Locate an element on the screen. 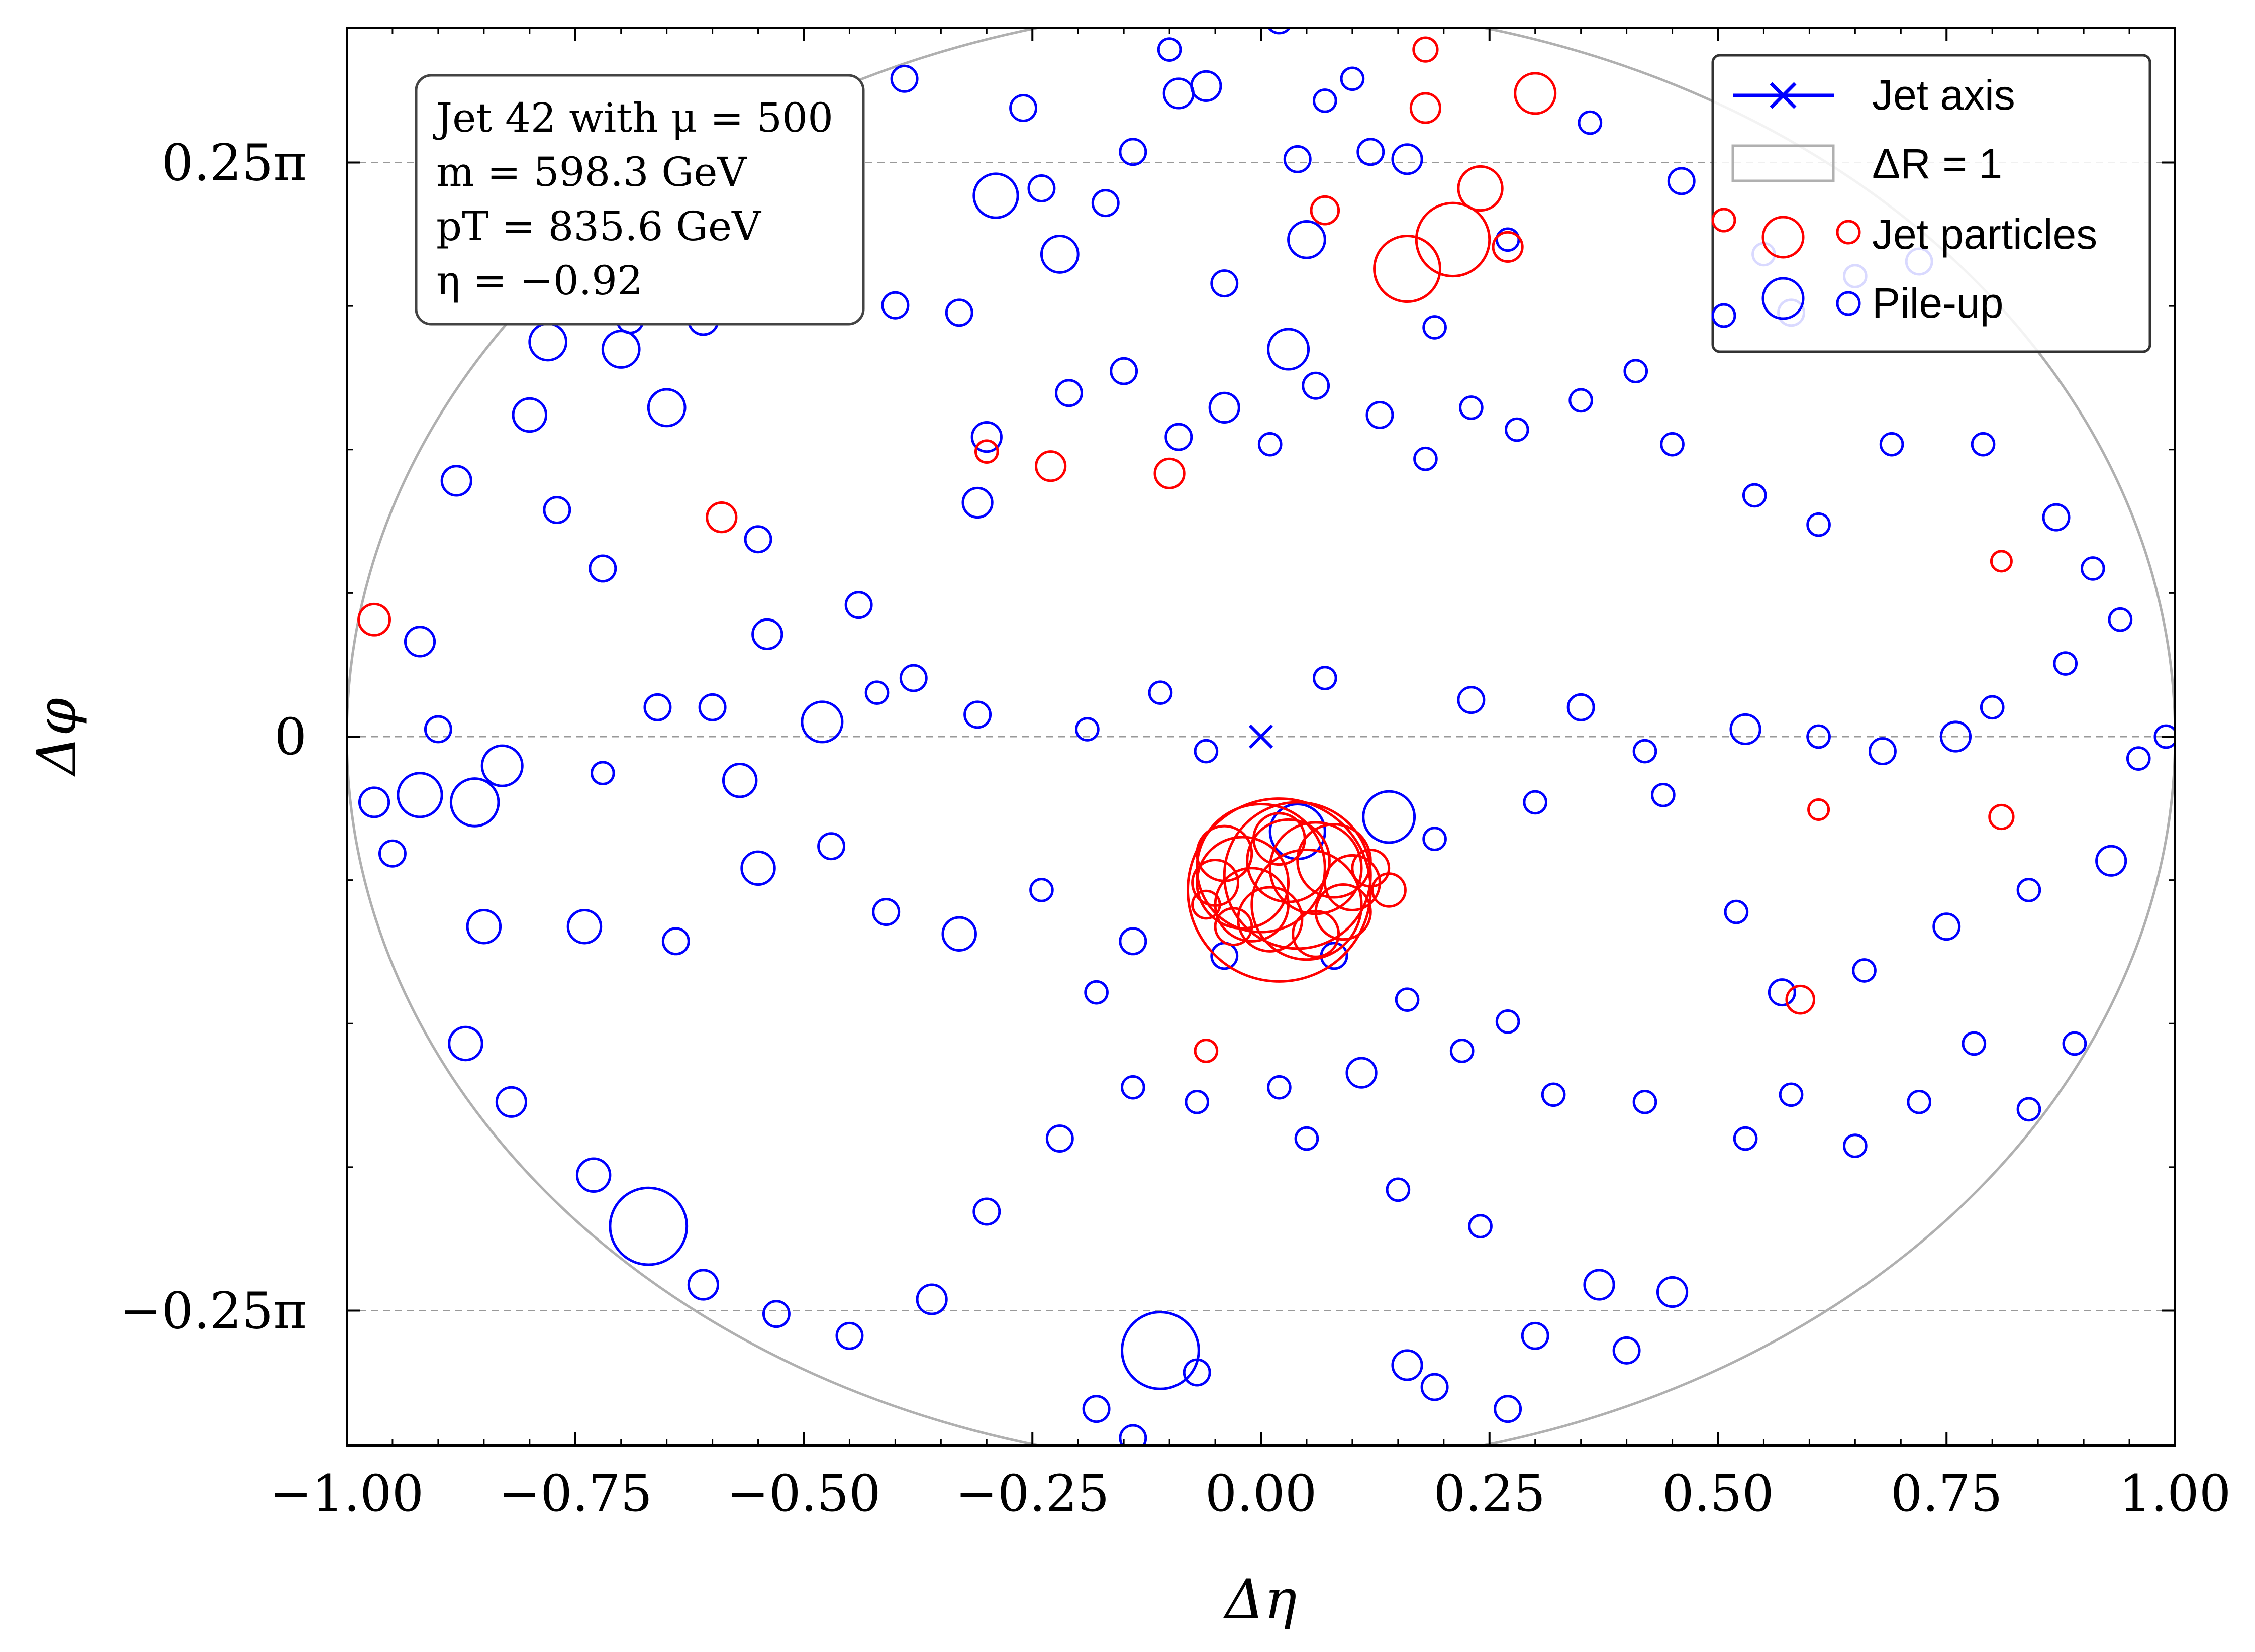  legend-swatch-jet-axis is located at coordinates (1783, 95).